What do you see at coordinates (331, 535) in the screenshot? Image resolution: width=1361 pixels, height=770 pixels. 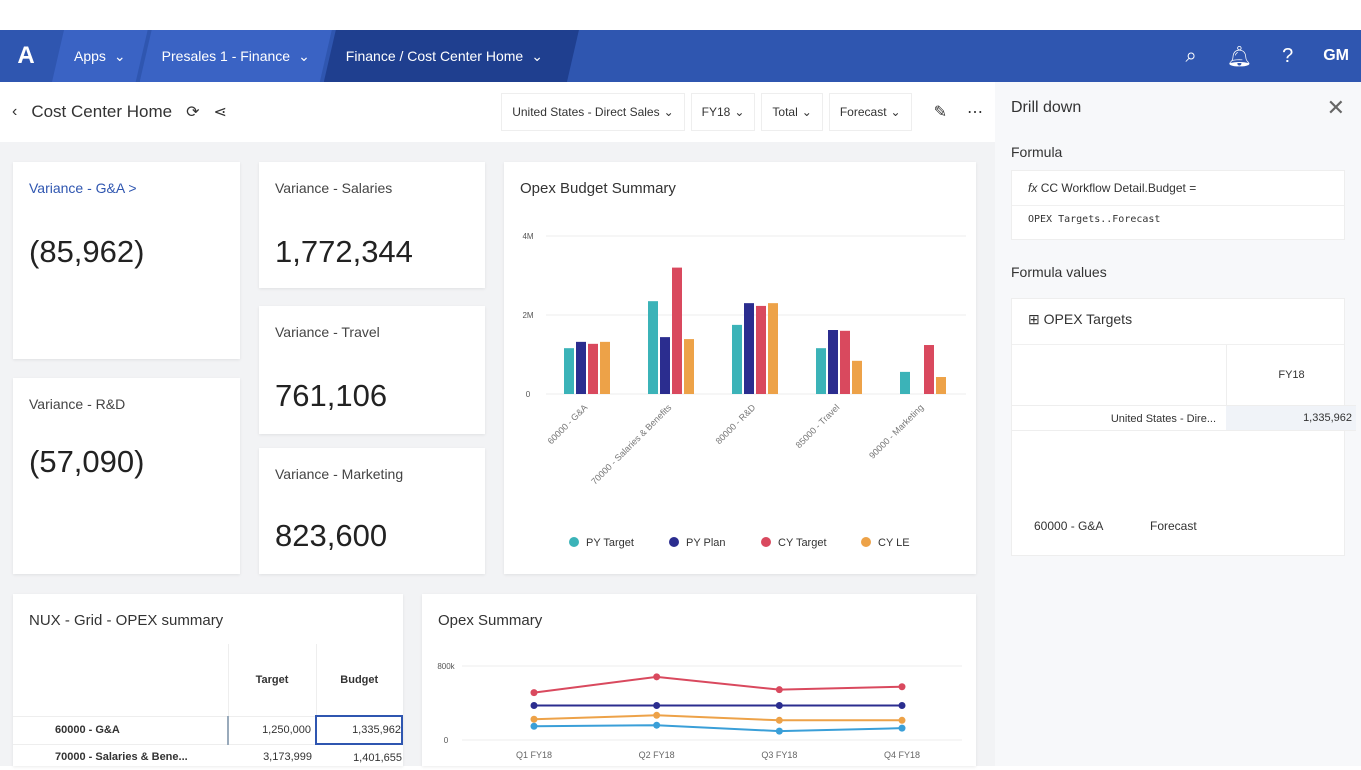 I see `kpi-value: 823,600` at bounding box center [331, 535].